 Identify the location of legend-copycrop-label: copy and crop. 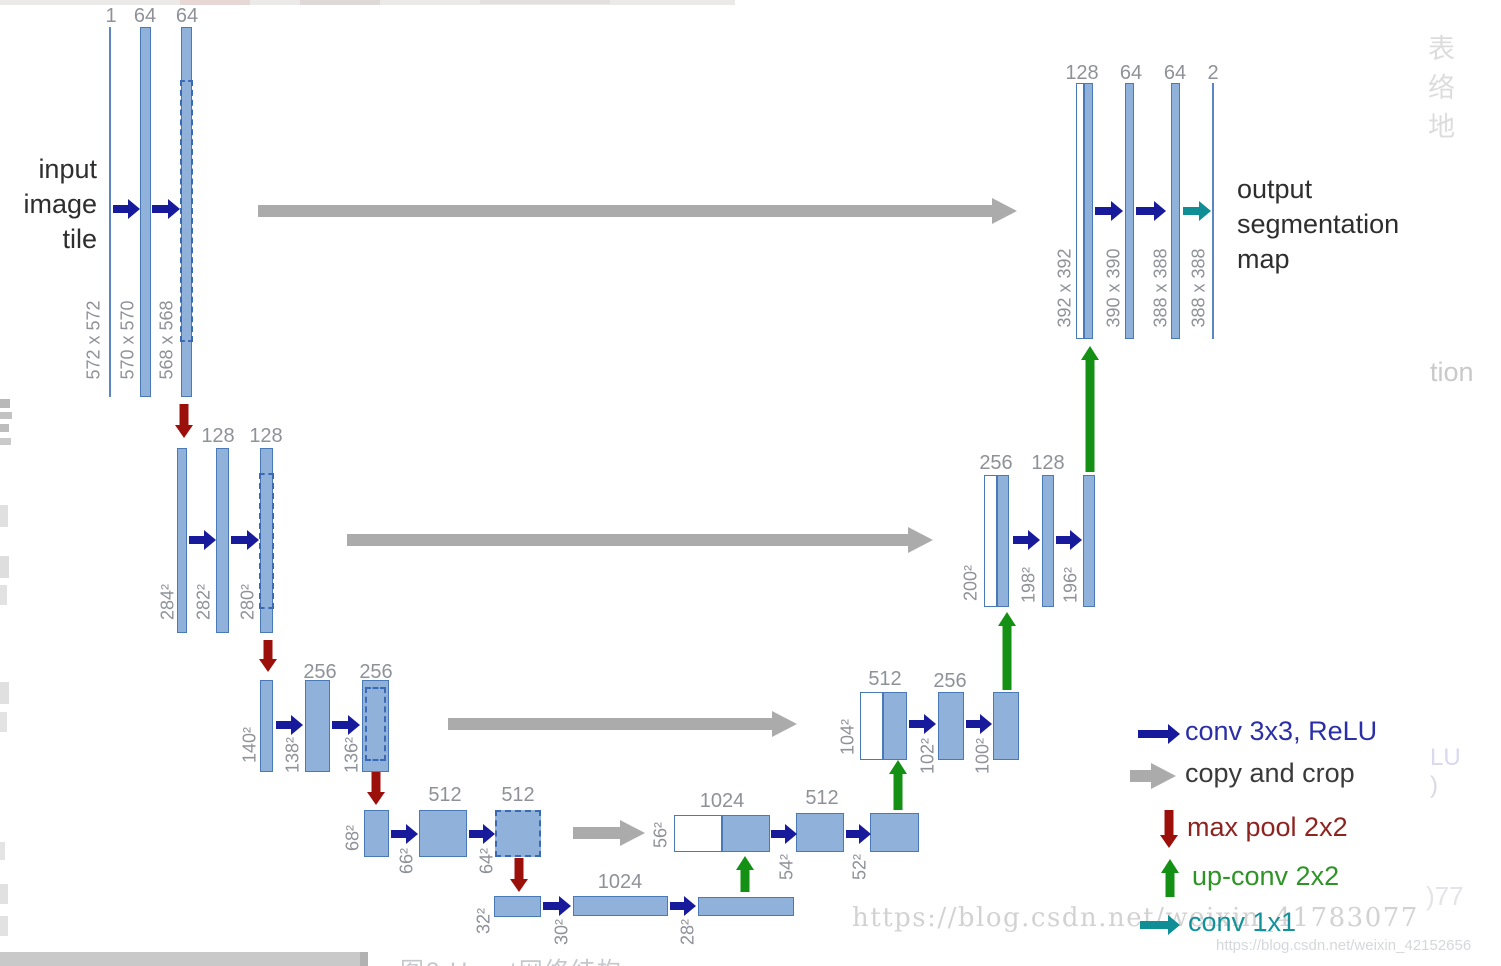
(1270, 773).